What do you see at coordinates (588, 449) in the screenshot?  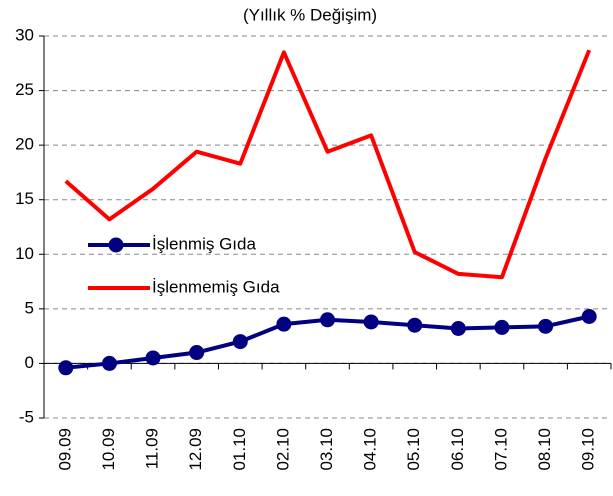 I see `x-tick-label: 09.10` at bounding box center [588, 449].